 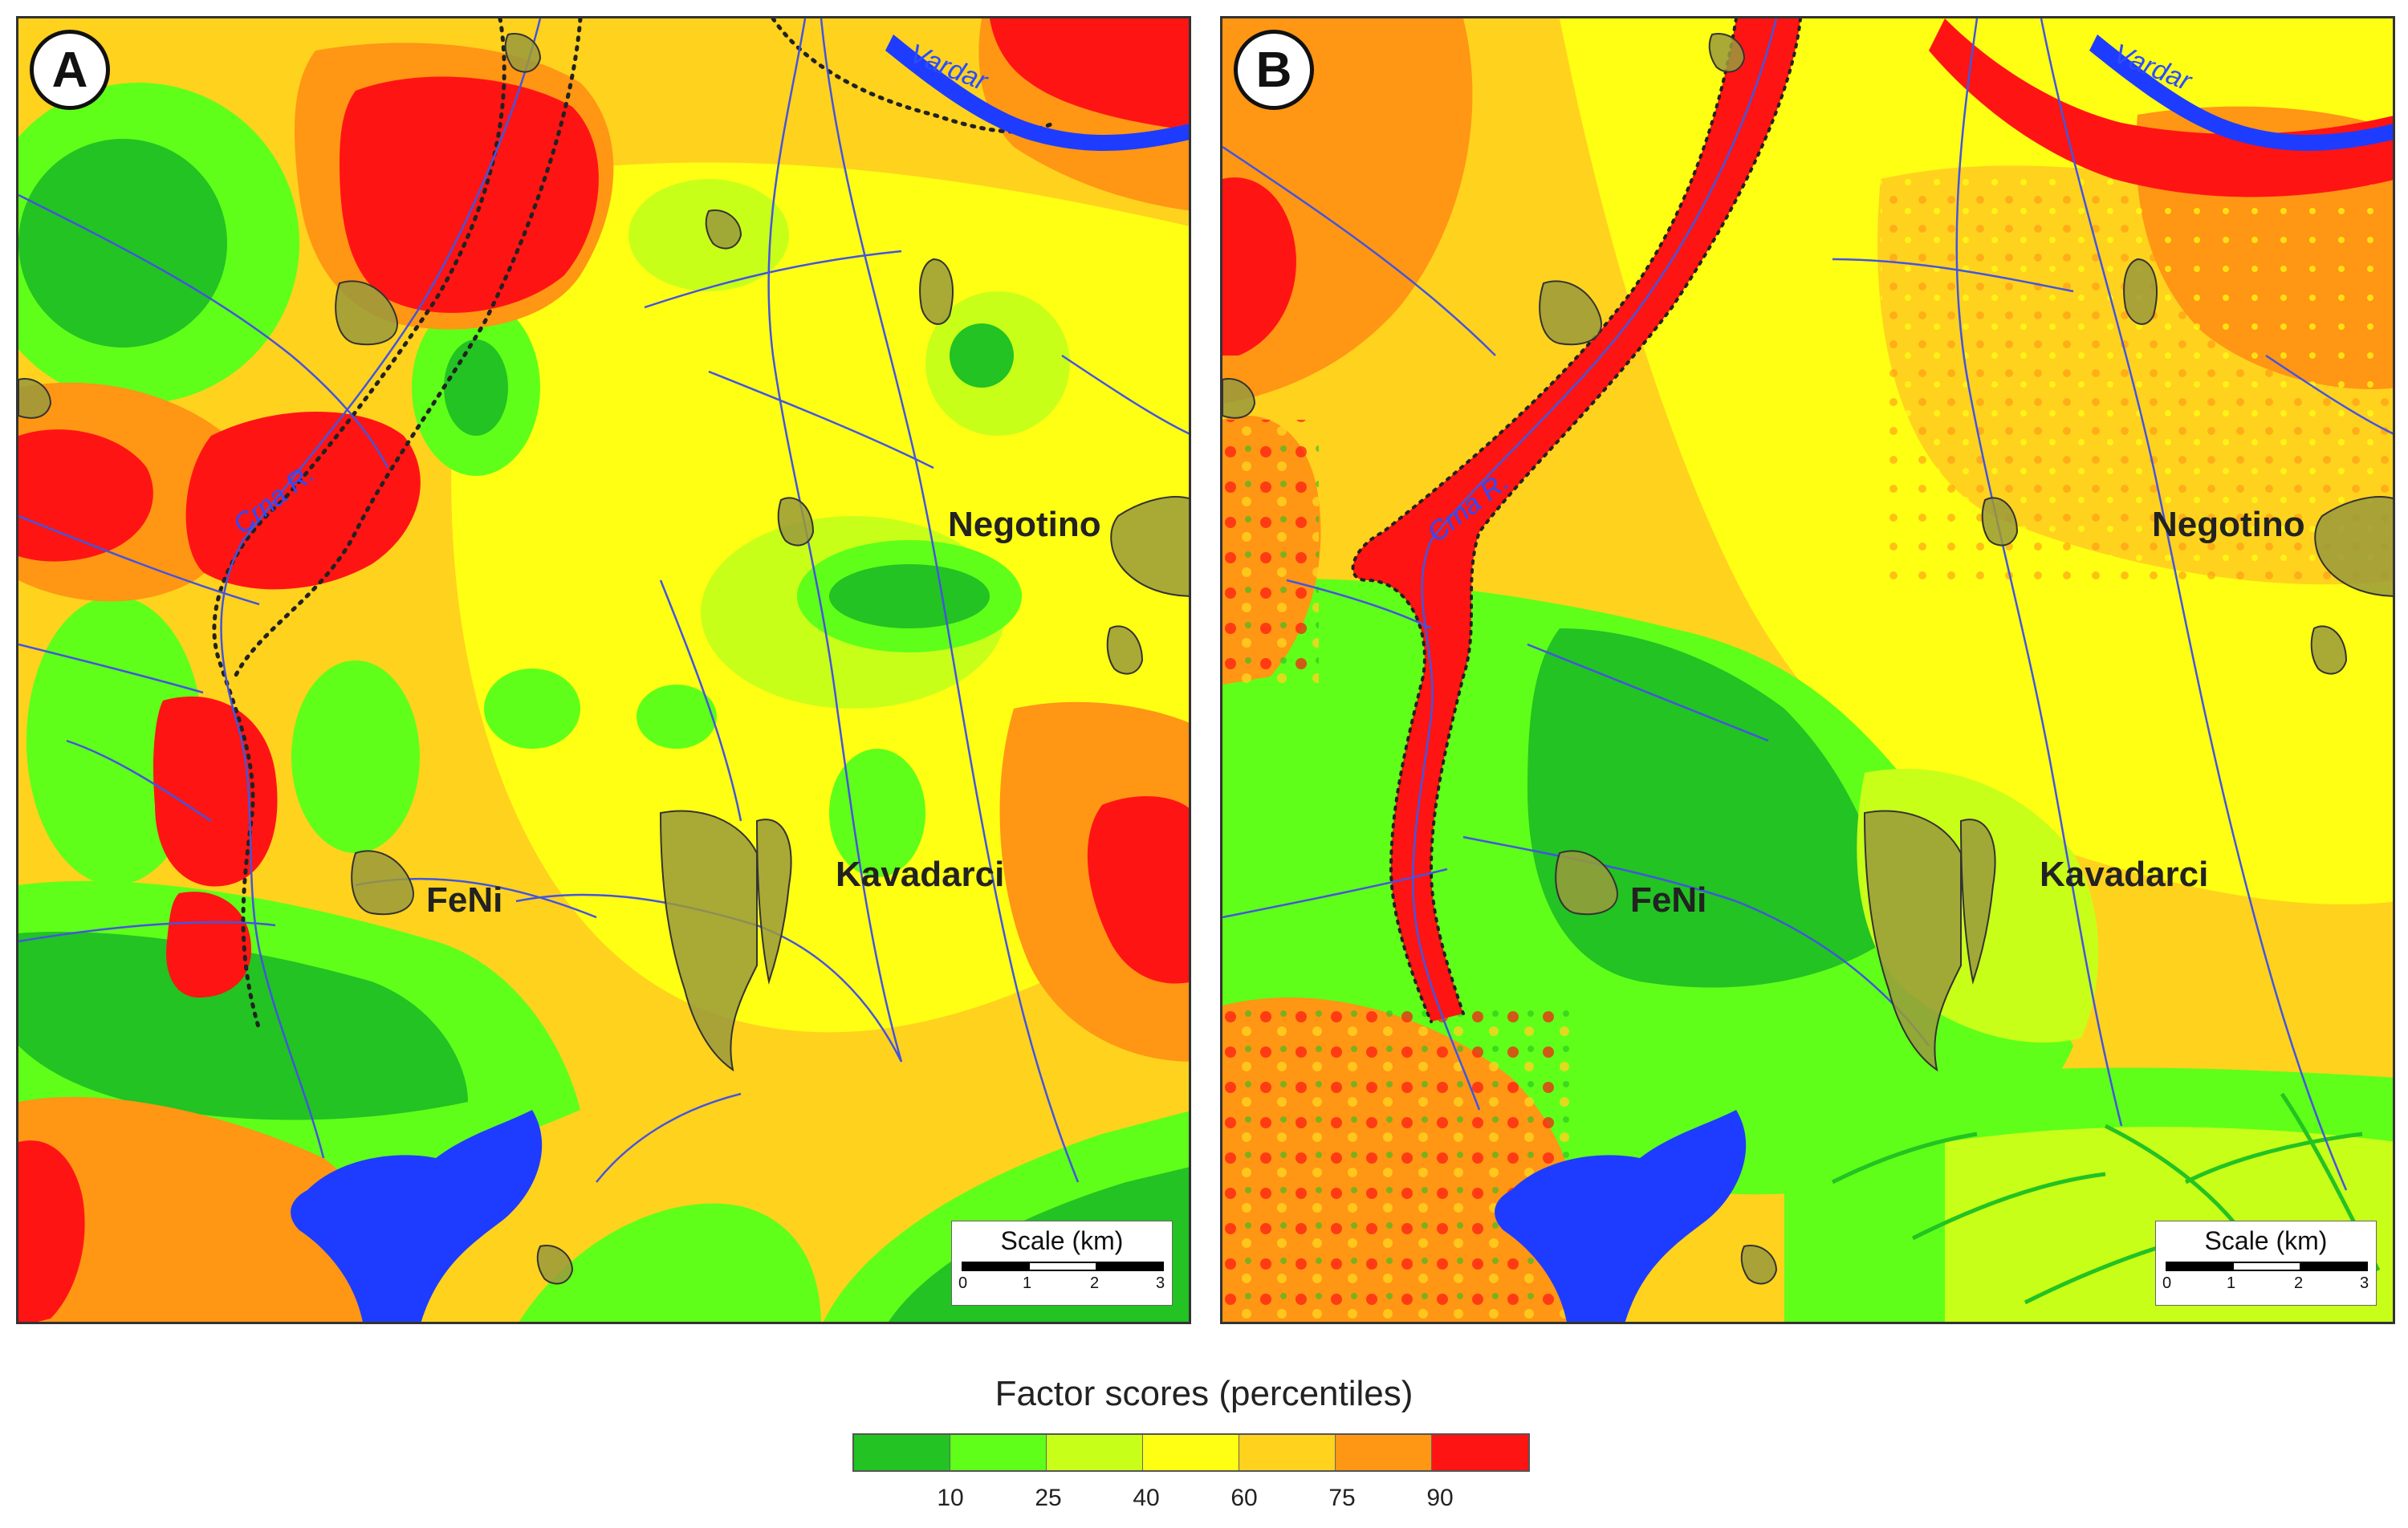 What do you see at coordinates (1146, 1498) in the screenshot?
I see `legend-break-label: 40` at bounding box center [1146, 1498].